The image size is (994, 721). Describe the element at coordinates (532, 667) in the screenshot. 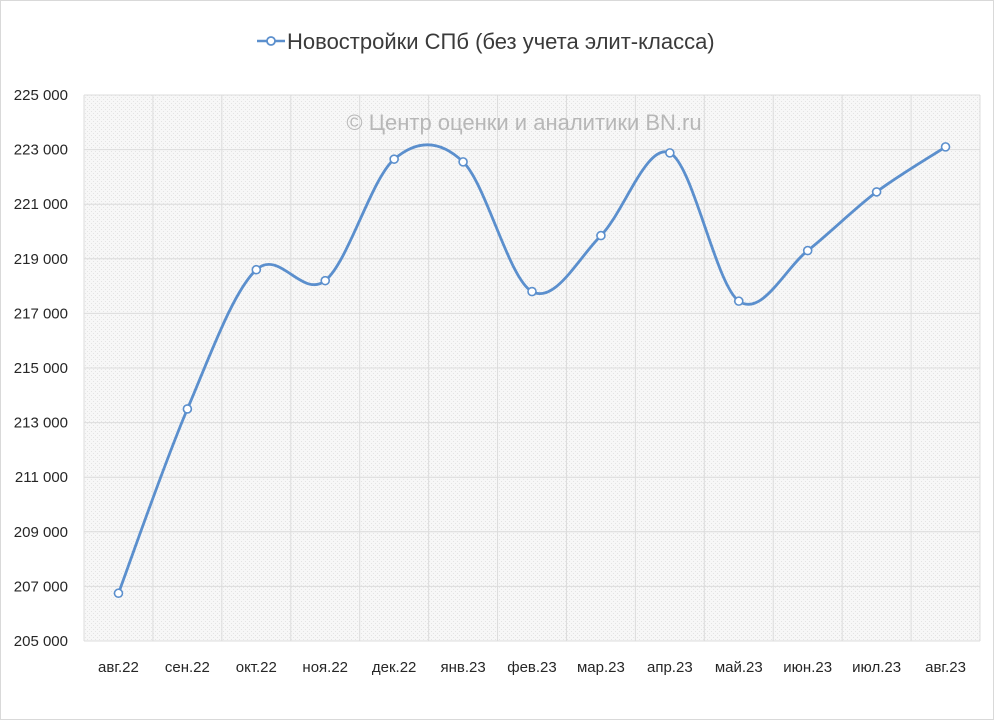

I see `x-tick-label: фев.23` at that location.